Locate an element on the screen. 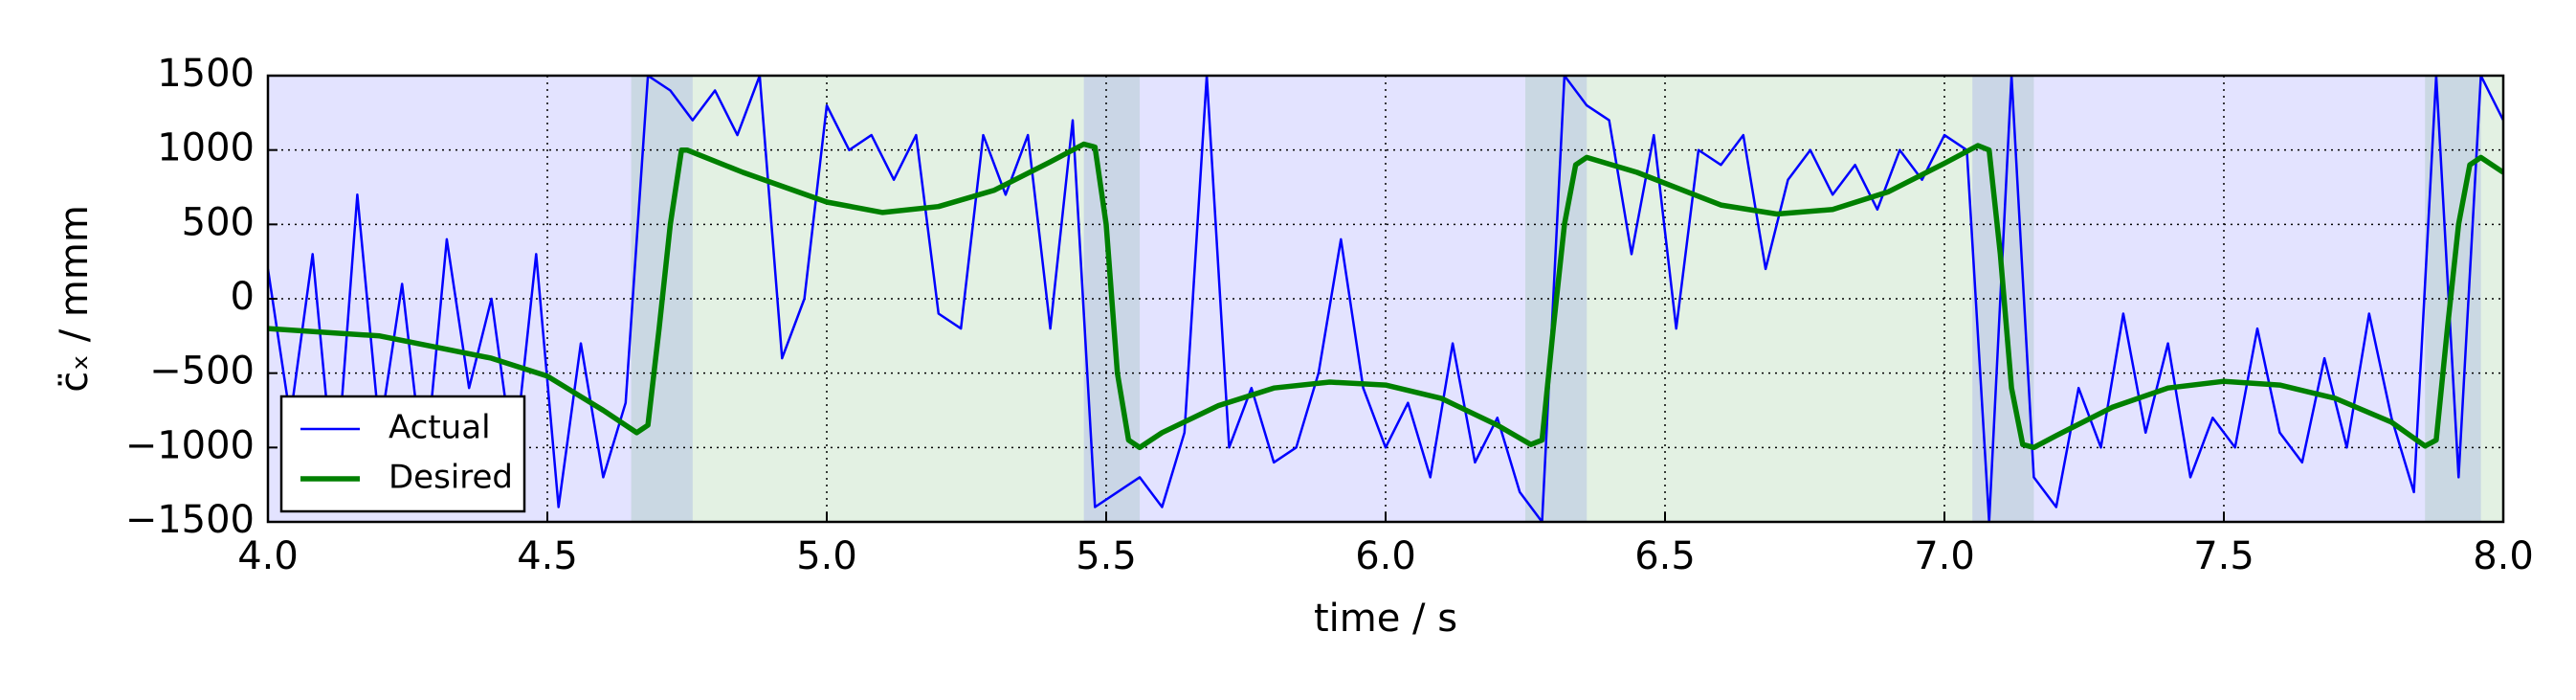 This screenshot has height=700, width=2576. y-tick-label: −500 is located at coordinates (202, 372).